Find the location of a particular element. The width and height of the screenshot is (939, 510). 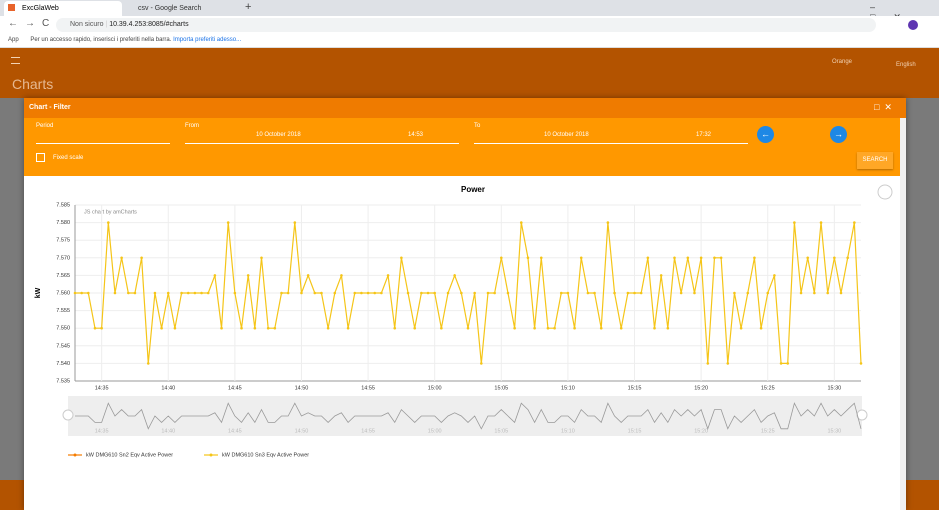

nav-buttons: ←→C is located at coordinates (32, 23).